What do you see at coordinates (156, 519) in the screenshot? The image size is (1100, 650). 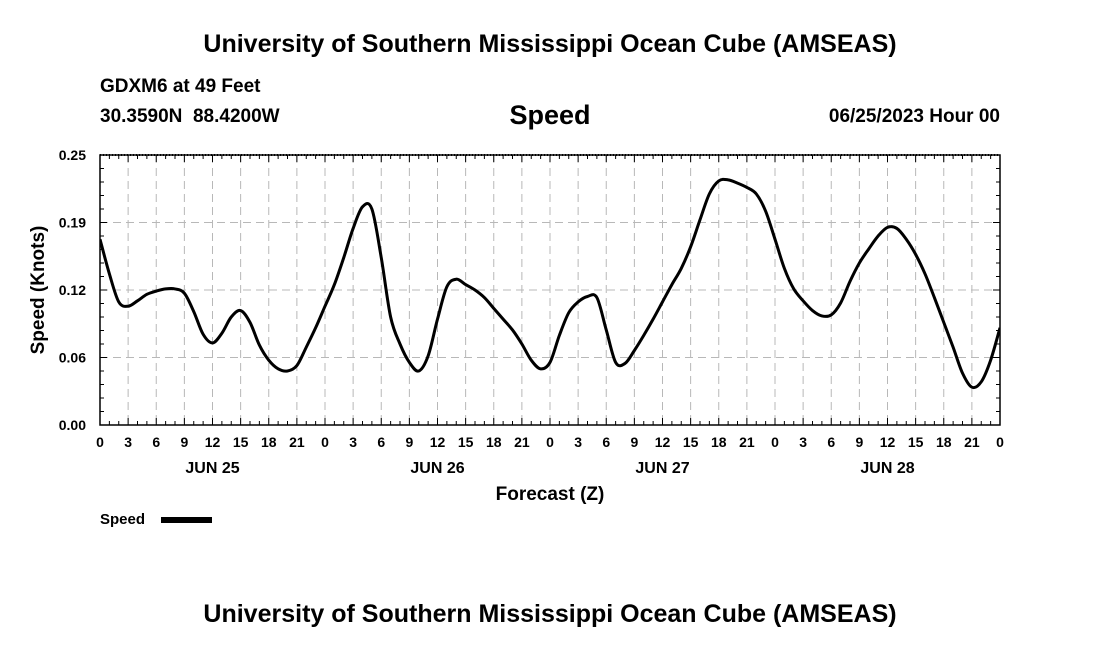 I see `legend: Speed` at bounding box center [156, 519].